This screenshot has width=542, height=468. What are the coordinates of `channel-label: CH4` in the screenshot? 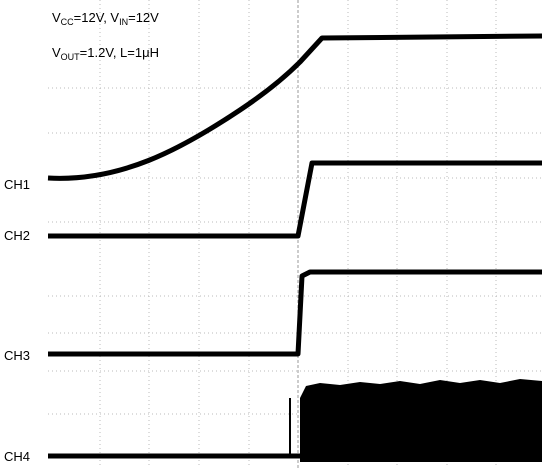 It's located at (17, 456).